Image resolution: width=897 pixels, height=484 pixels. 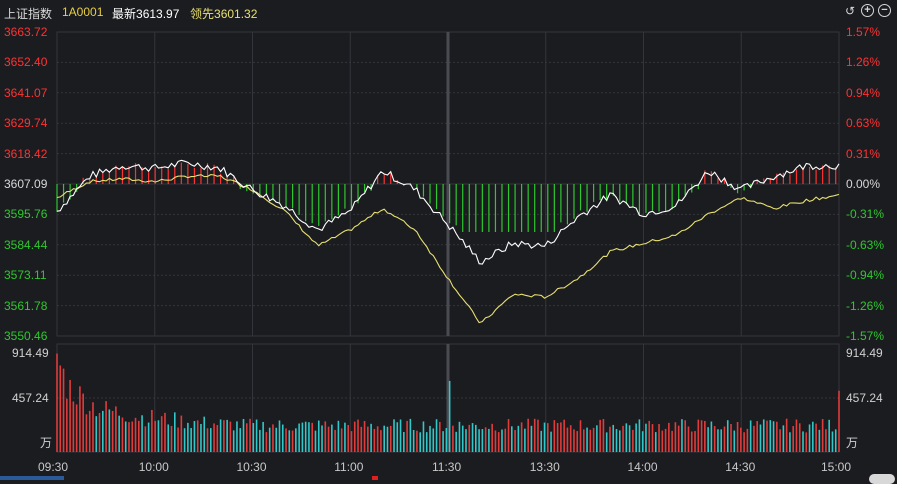 I want to click on latest-price: 最新3613.97, so click(x=145, y=13).